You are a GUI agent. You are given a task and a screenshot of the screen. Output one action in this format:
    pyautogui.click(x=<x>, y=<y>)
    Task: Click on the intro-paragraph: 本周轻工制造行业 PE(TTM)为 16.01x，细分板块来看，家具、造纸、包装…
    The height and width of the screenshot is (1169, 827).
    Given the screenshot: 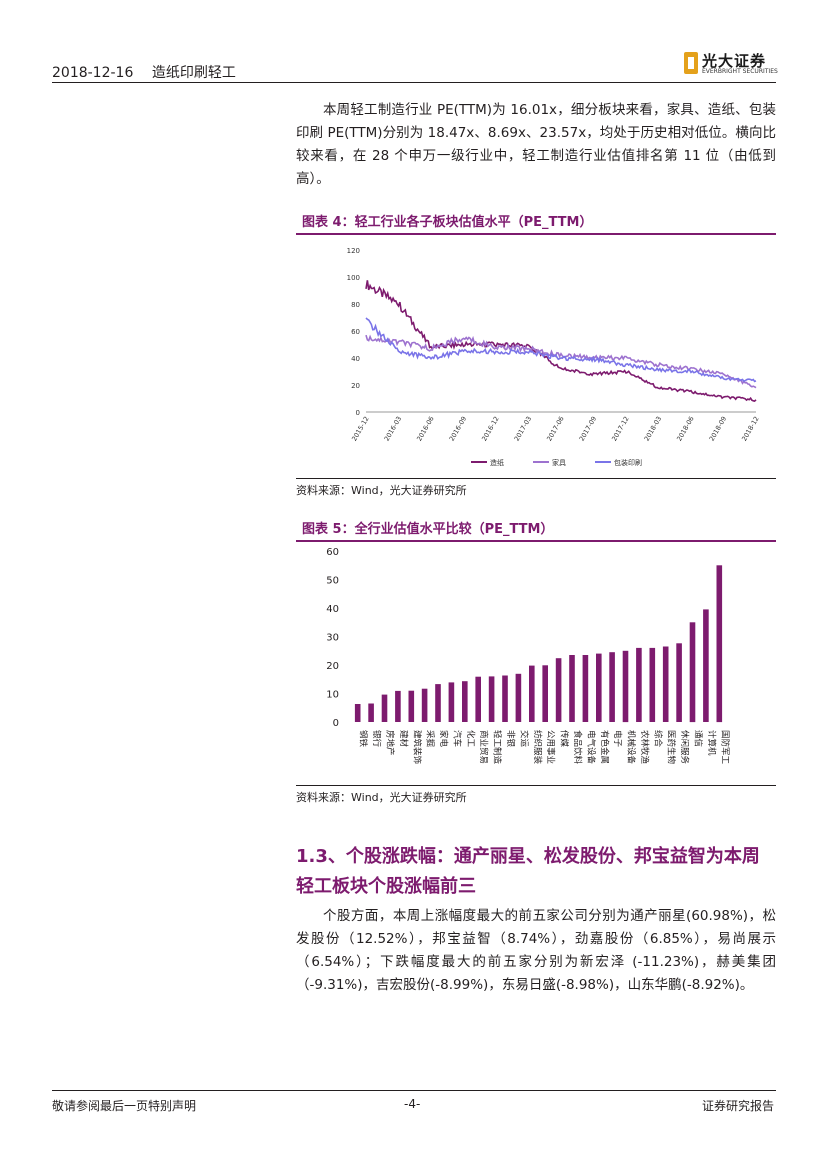 What is the action you would take?
    pyautogui.click(x=536, y=145)
    